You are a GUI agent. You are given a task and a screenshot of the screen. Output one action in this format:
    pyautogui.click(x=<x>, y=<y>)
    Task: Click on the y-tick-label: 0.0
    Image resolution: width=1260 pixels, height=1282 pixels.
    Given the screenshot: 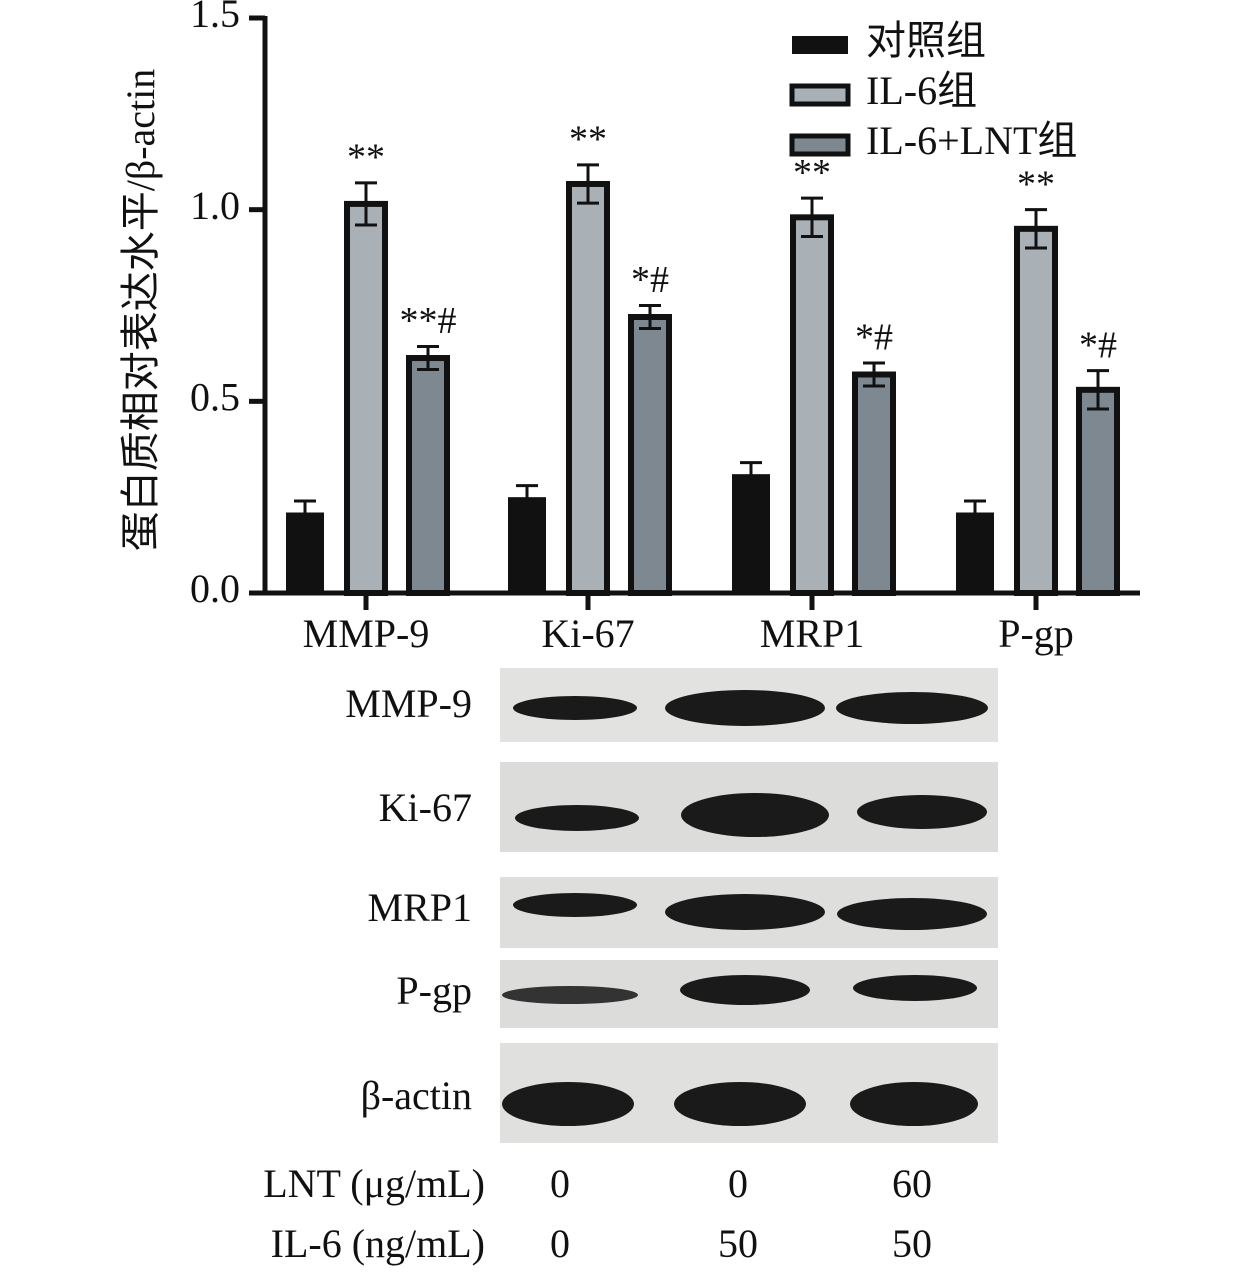 What is the action you would take?
    pyautogui.click(x=215, y=588)
    